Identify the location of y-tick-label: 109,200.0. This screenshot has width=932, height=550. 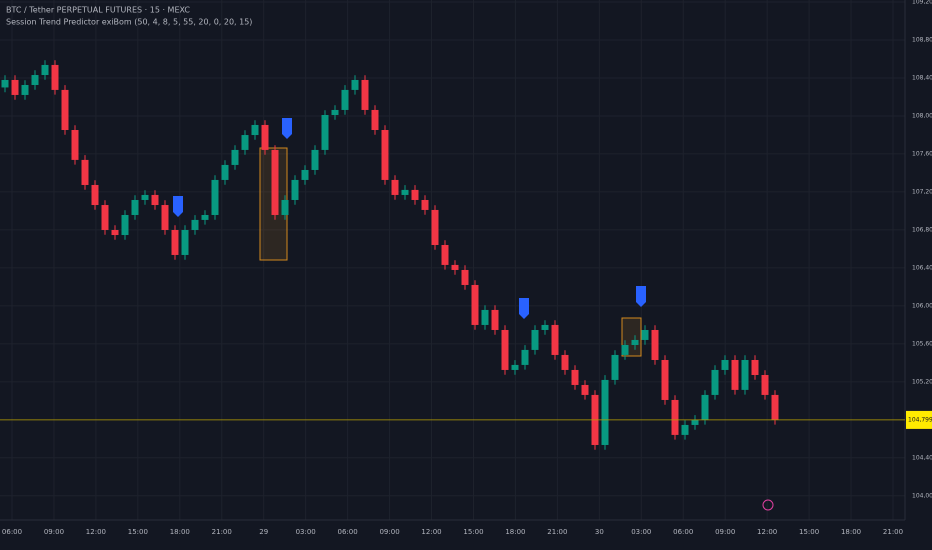
(922, 2).